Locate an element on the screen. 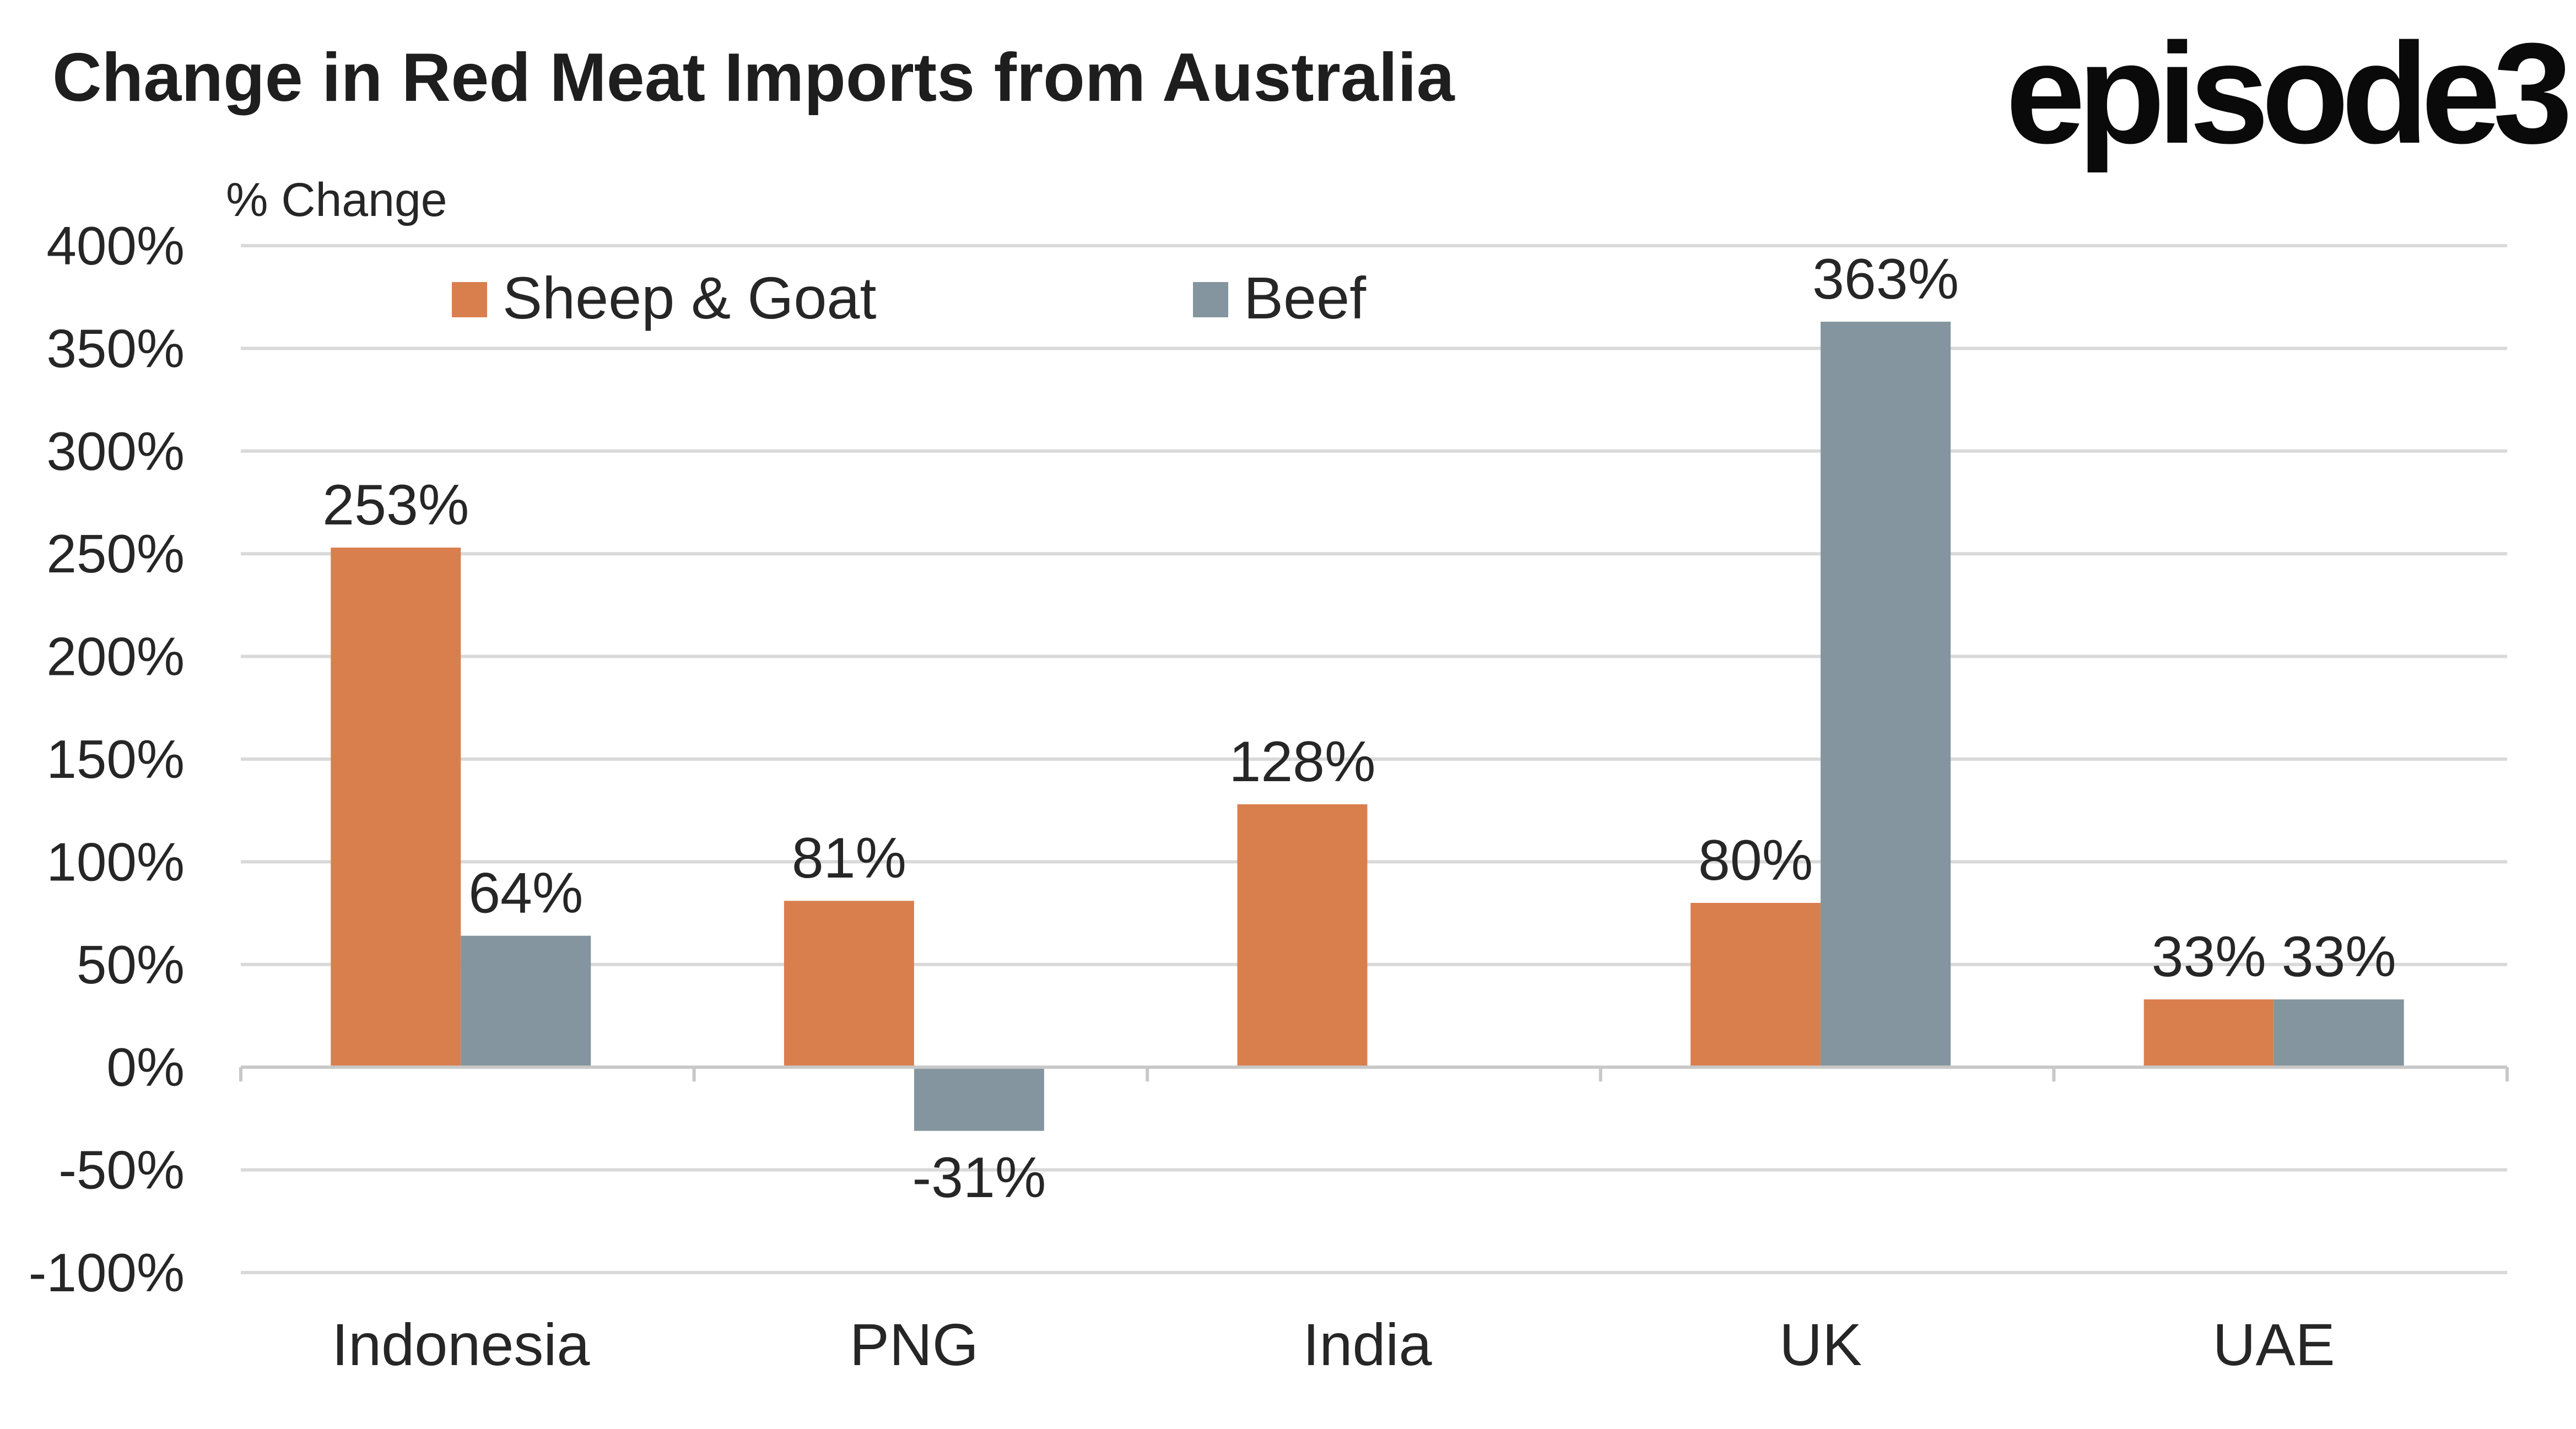  y-tick-label: 100% is located at coordinates (115, 861).